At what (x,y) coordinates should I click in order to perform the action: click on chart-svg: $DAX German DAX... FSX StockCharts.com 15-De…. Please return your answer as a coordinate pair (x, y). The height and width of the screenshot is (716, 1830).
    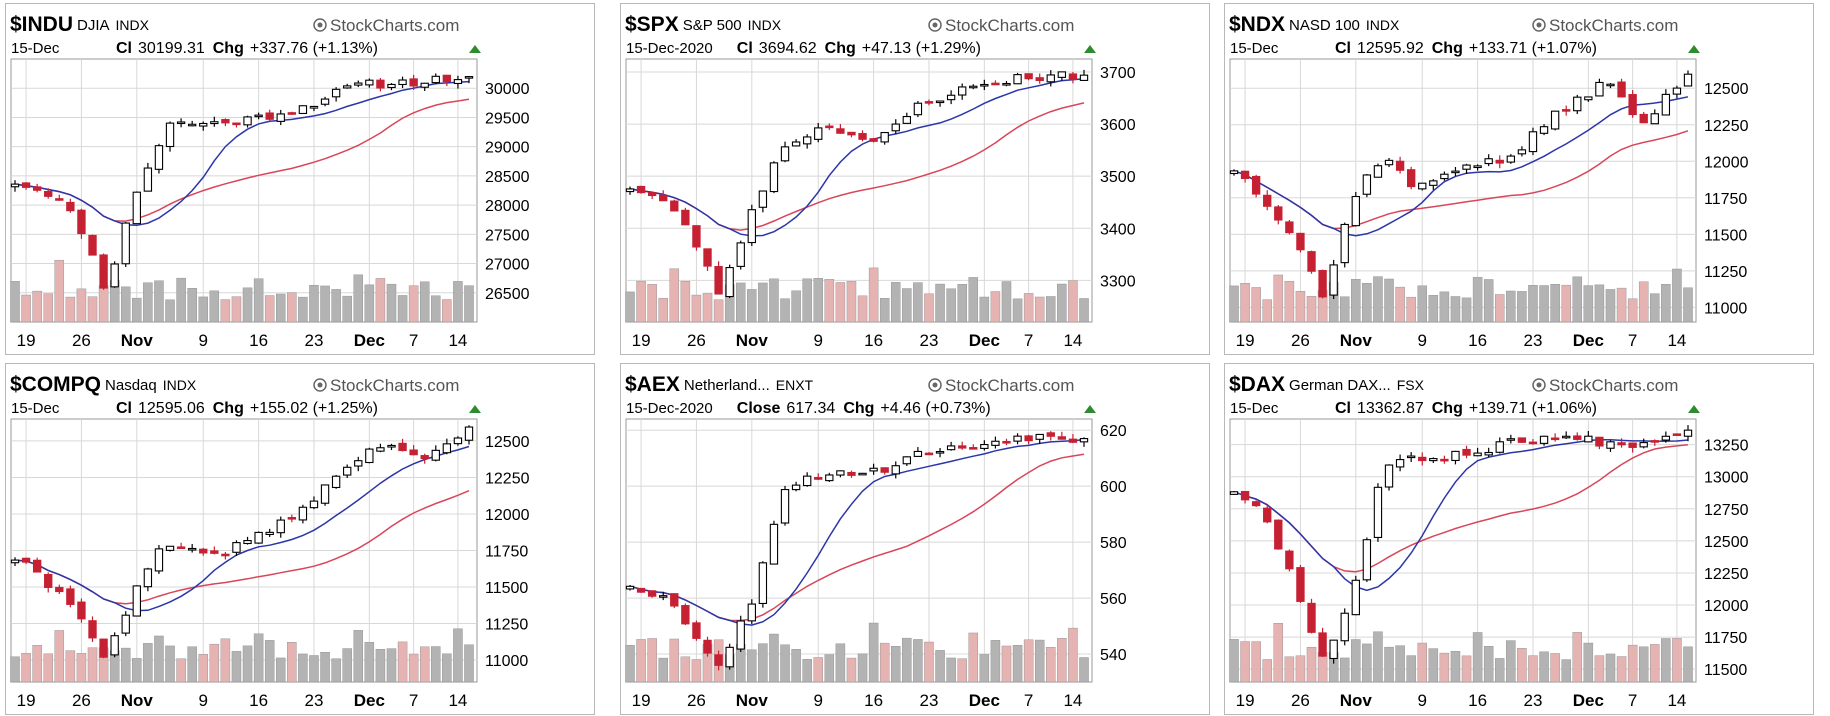
    Looking at the image, I should click on (1489, 541).